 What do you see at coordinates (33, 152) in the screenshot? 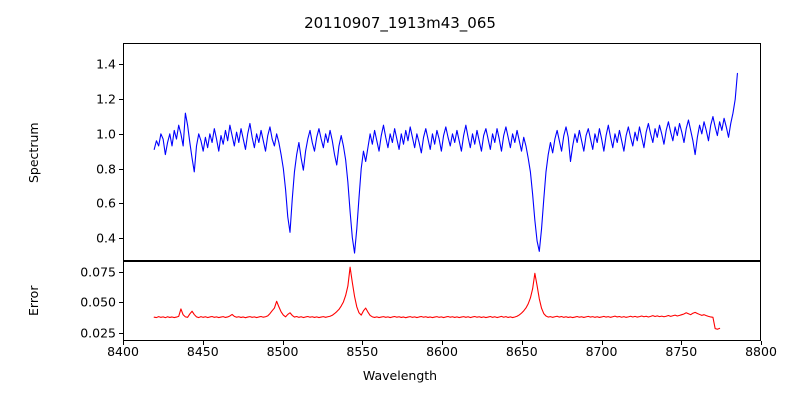
I see `spectrum-y-axis-label: Spectrum` at bounding box center [33, 152].